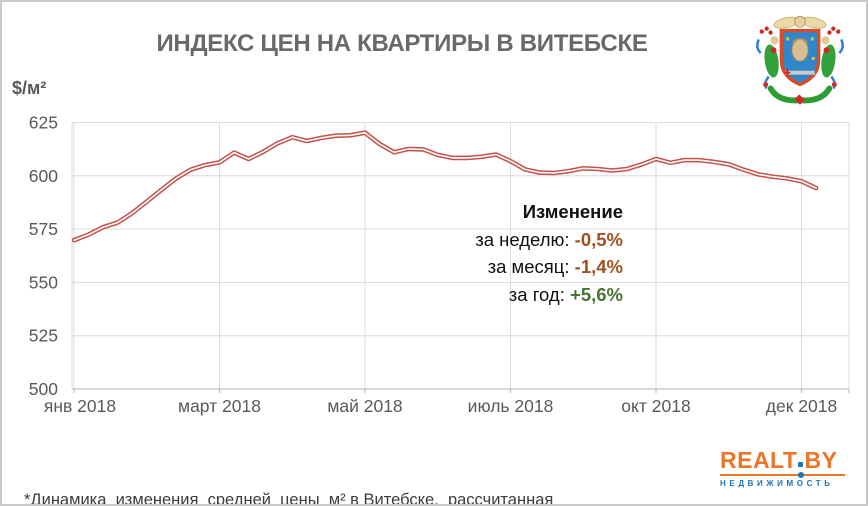  Describe the element at coordinates (219, 406) in the screenshot. I see `svg-text: март 2018` at that location.